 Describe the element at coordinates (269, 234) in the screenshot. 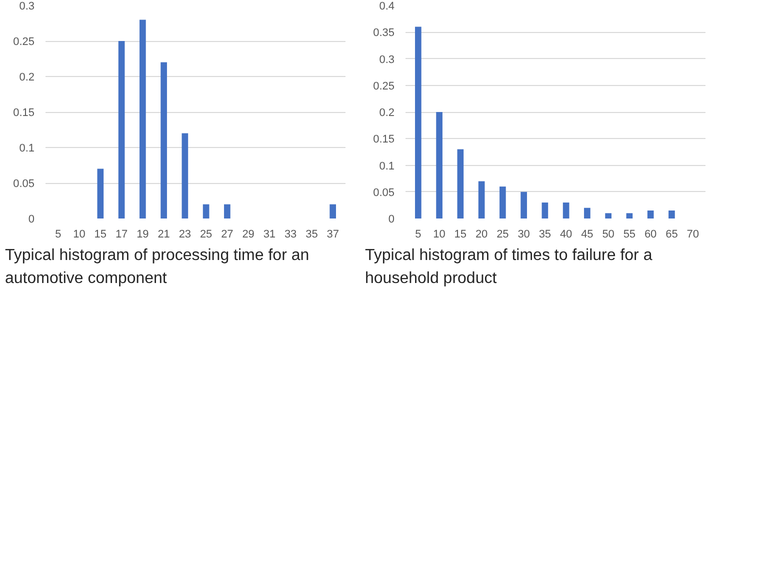

I see `x-tick-label: 31` at that location.